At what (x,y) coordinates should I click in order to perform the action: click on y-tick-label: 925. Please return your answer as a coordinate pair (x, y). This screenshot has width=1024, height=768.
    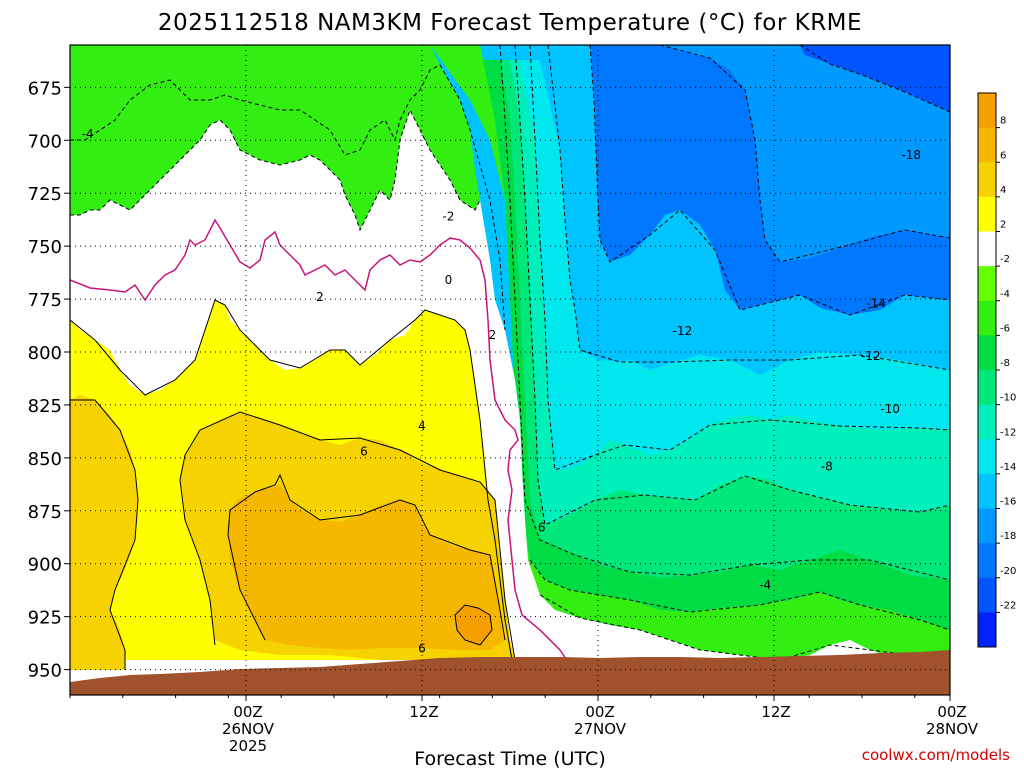
    Looking at the image, I should click on (45, 618).